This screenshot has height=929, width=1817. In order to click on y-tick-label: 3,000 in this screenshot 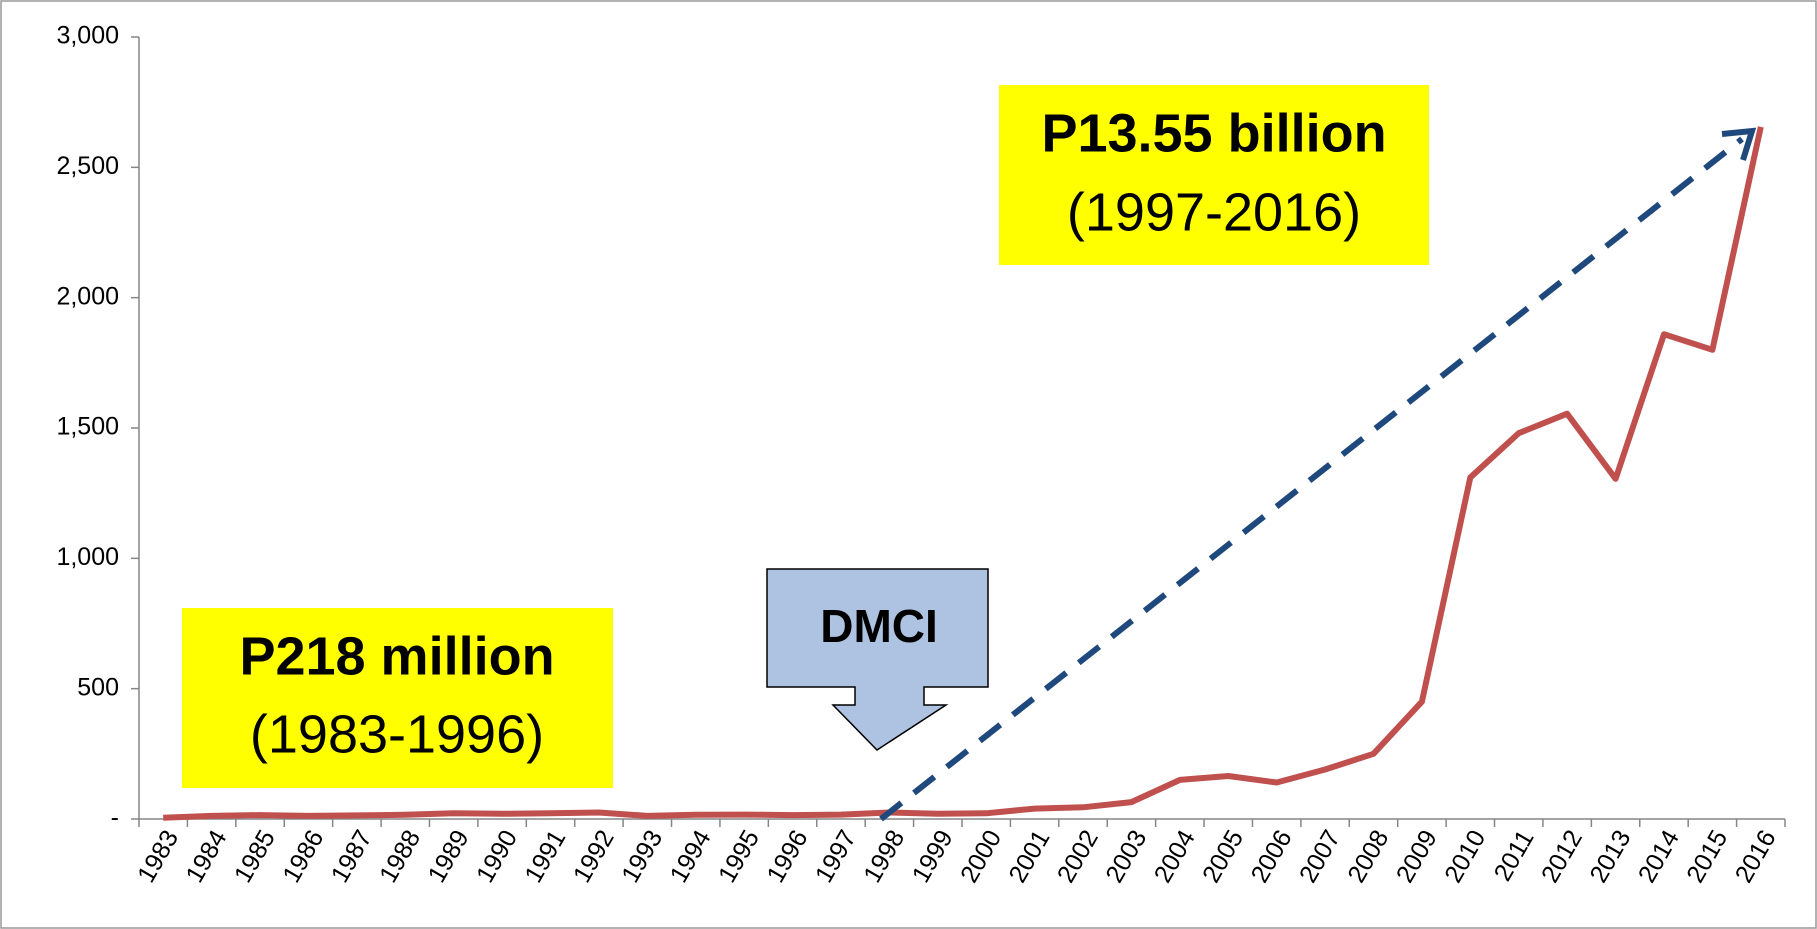, I will do `click(87, 36)`.